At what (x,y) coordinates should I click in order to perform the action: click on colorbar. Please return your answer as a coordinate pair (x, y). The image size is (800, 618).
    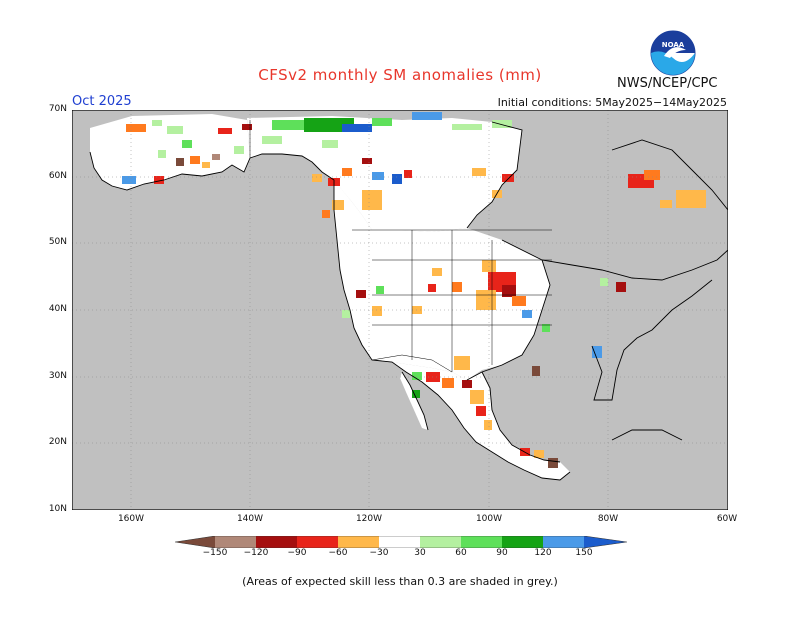
    Looking at the image, I should click on (401, 542).